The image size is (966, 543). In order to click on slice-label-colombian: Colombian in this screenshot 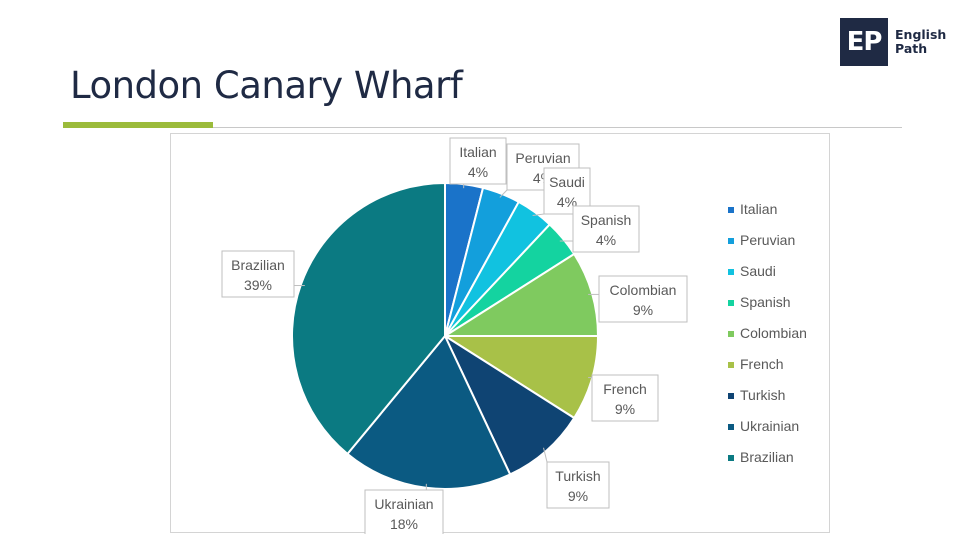, I will do `click(643, 290)`.